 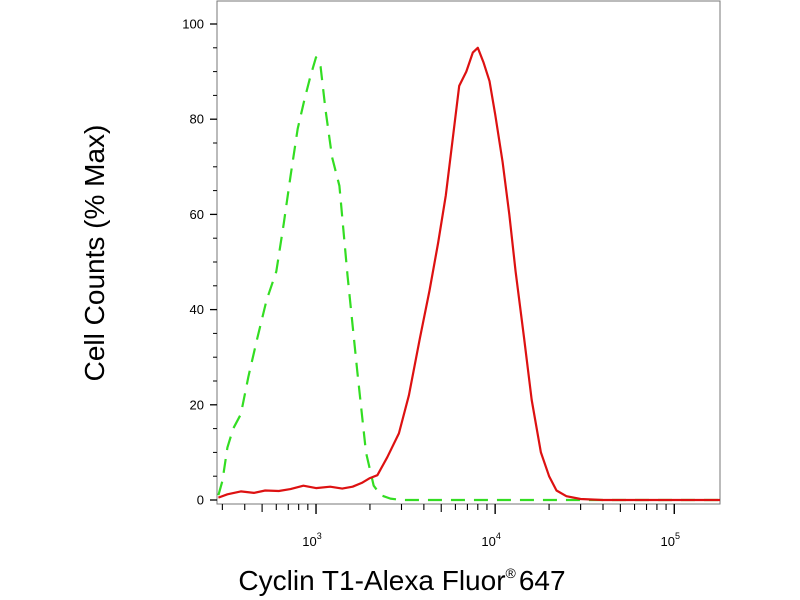 What do you see at coordinates (197, 214) in the screenshot?
I see `y-tick-label: 60` at bounding box center [197, 214].